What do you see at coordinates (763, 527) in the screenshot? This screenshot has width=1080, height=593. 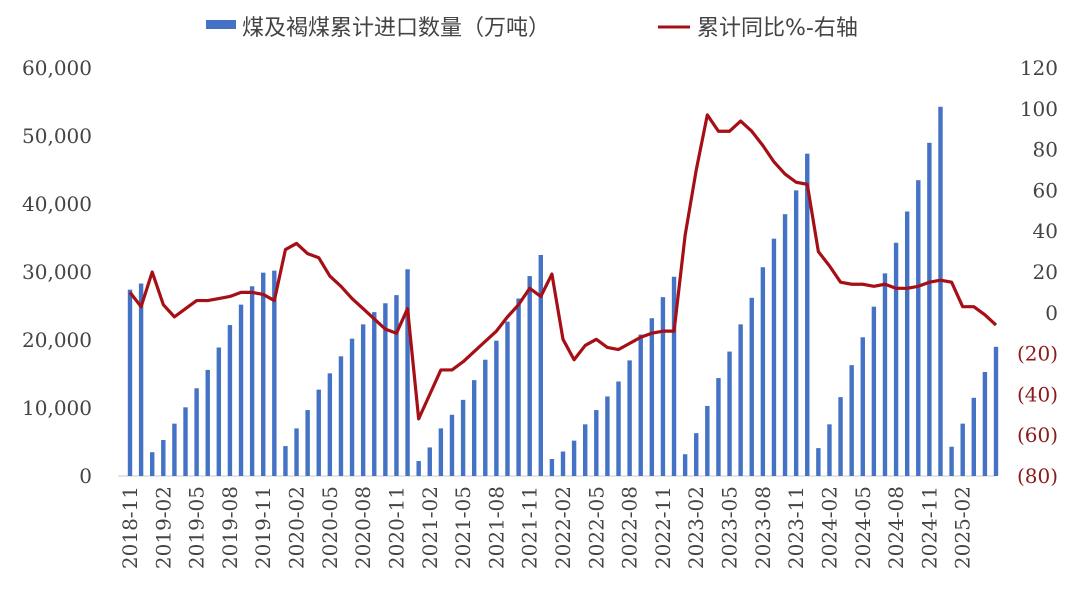 I see `x-tick-label: 2023-08` at bounding box center [763, 527].